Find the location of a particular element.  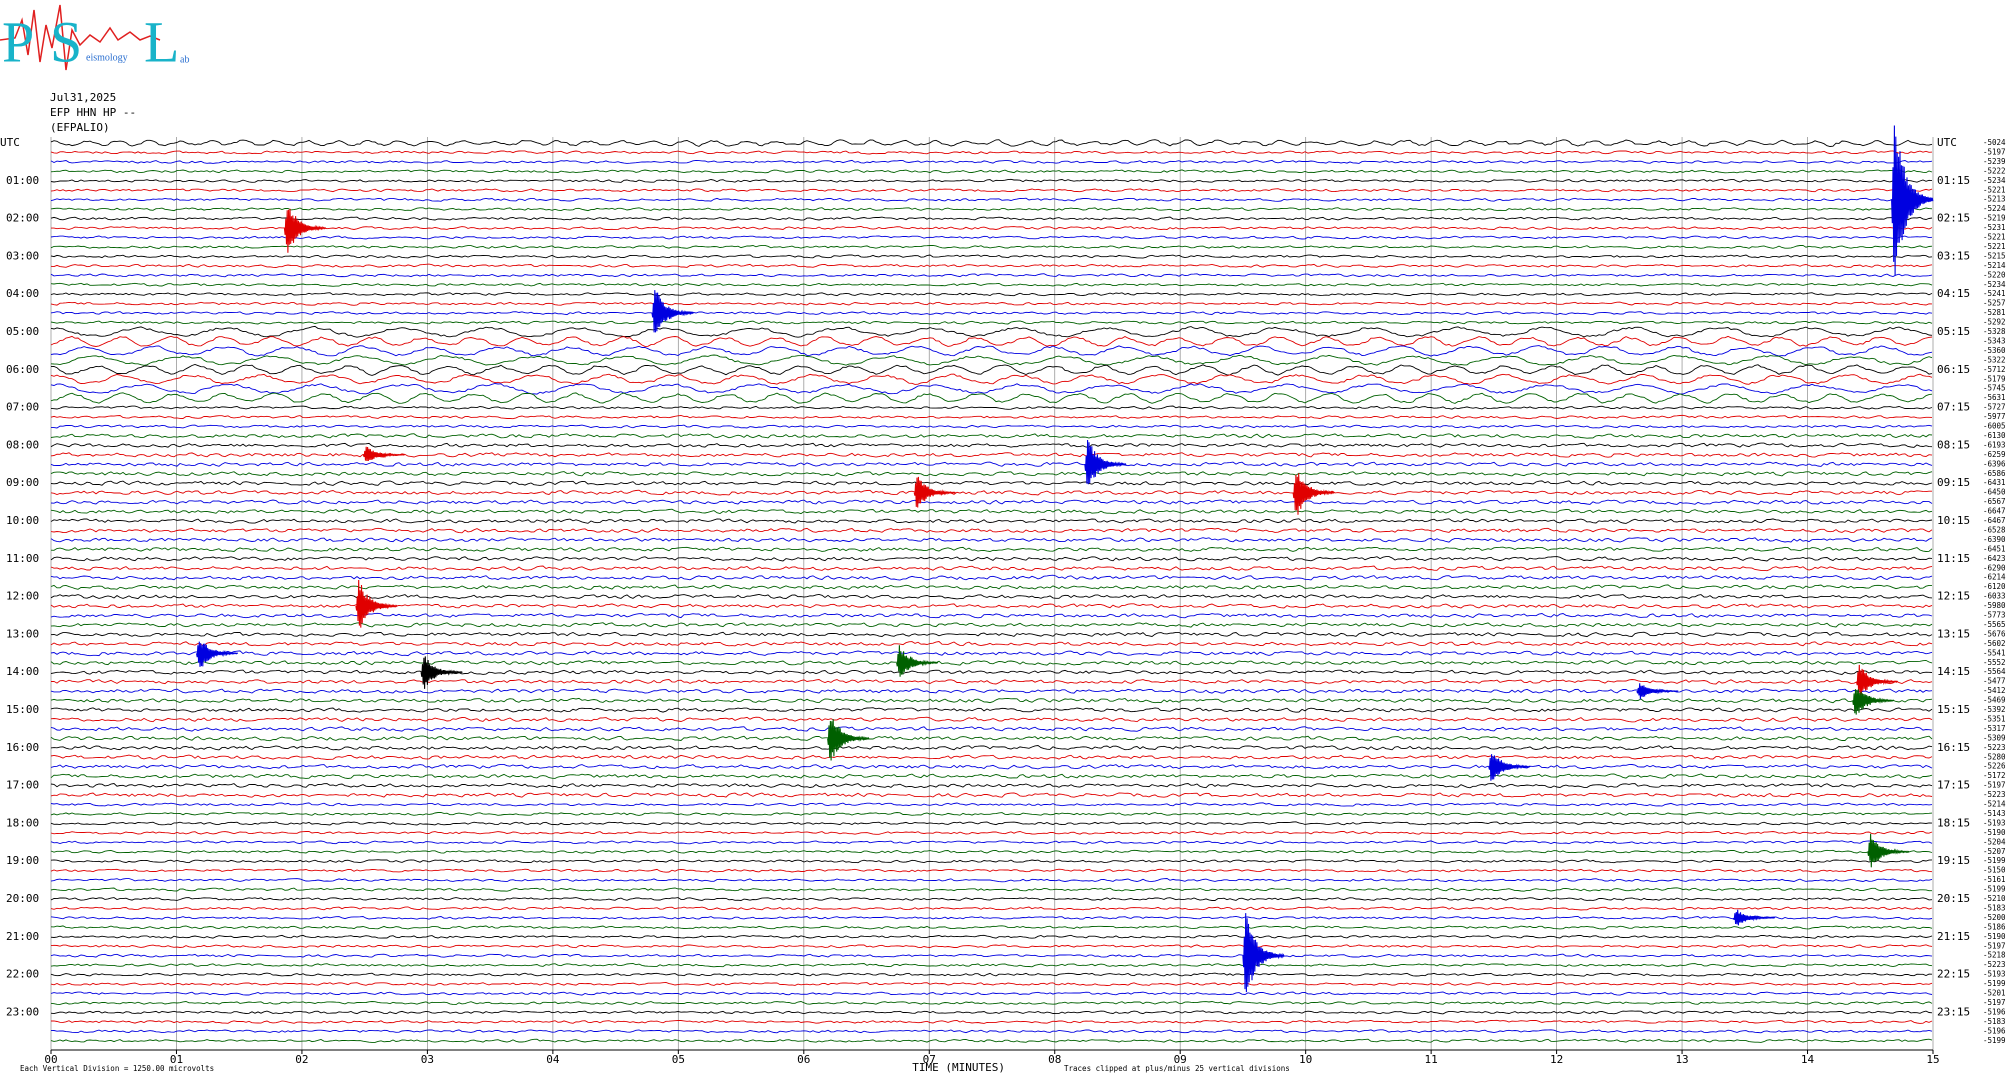

left-time-label: 17:00 is located at coordinates (22, 785).